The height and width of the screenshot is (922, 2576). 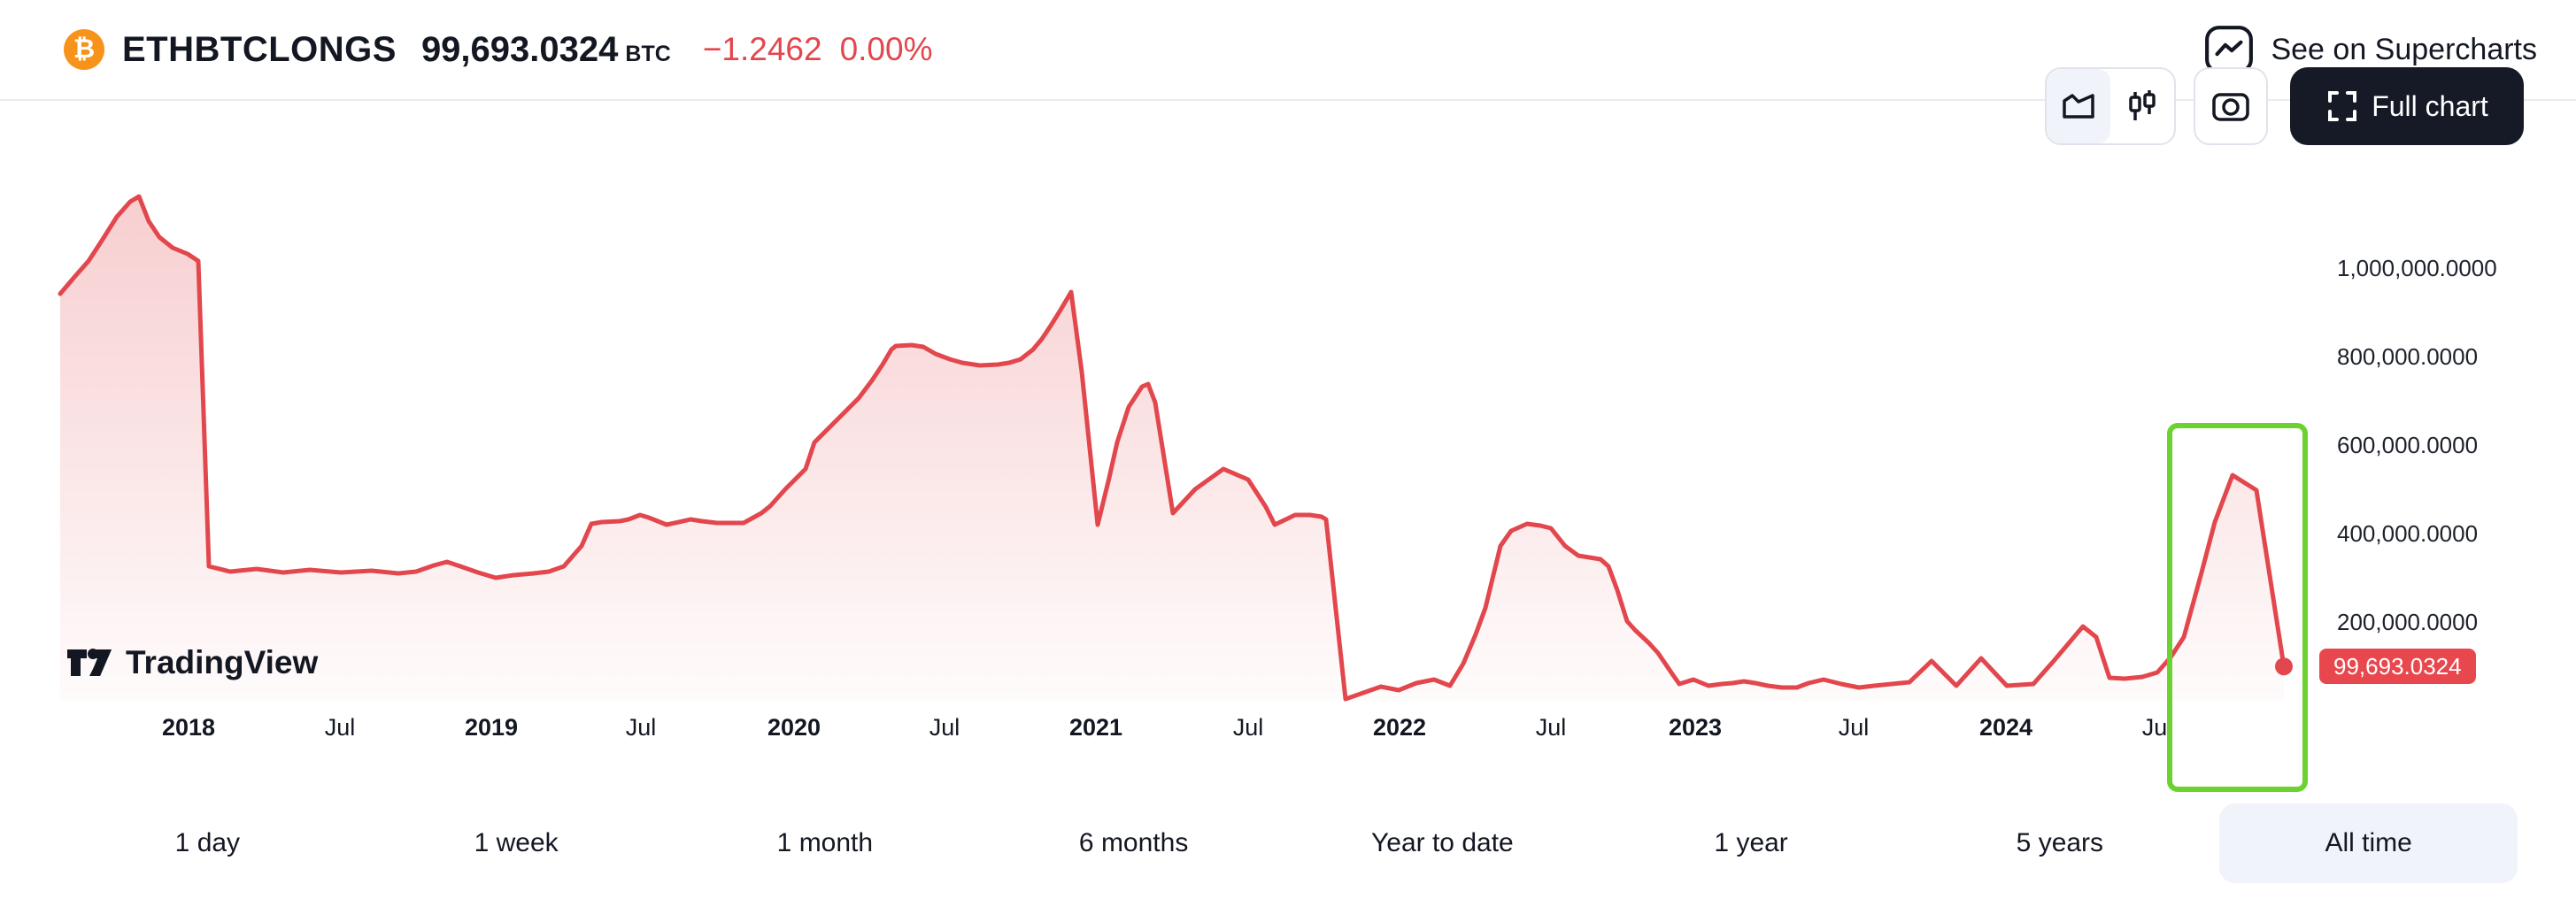 What do you see at coordinates (1399, 727) in the screenshot?
I see `x-axis-label: 2022` at bounding box center [1399, 727].